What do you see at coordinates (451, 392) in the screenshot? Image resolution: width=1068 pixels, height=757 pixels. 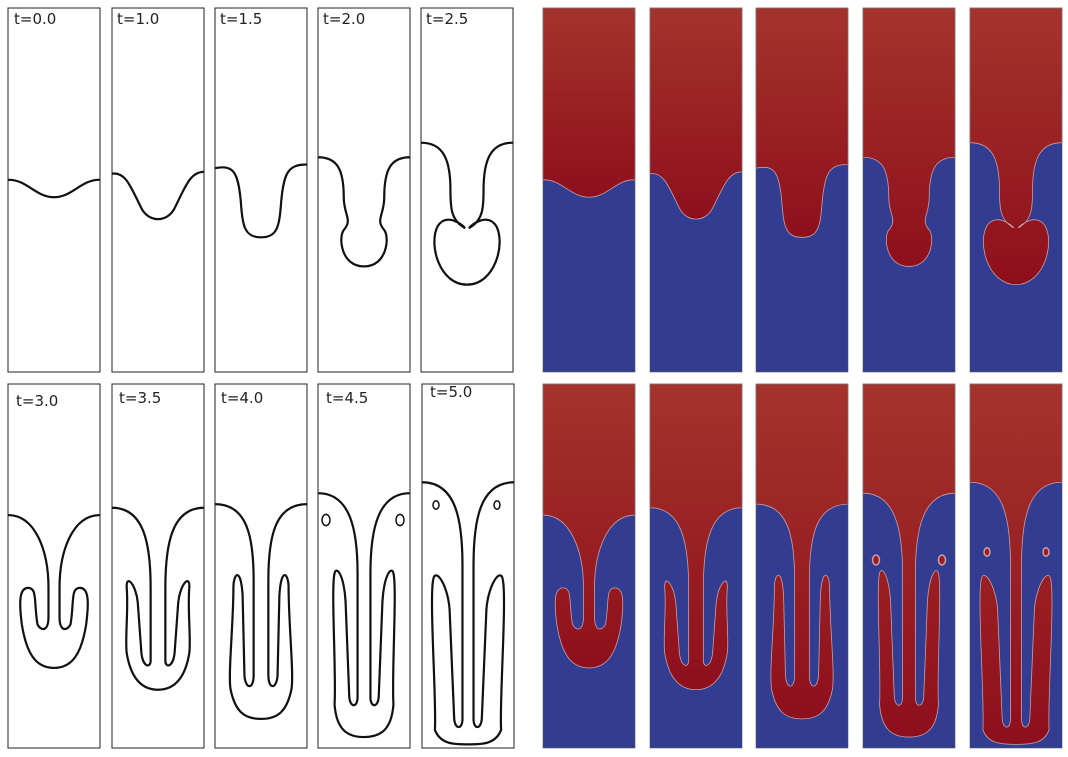 I see `time-label-t5: t=5.0` at bounding box center [451, 392].